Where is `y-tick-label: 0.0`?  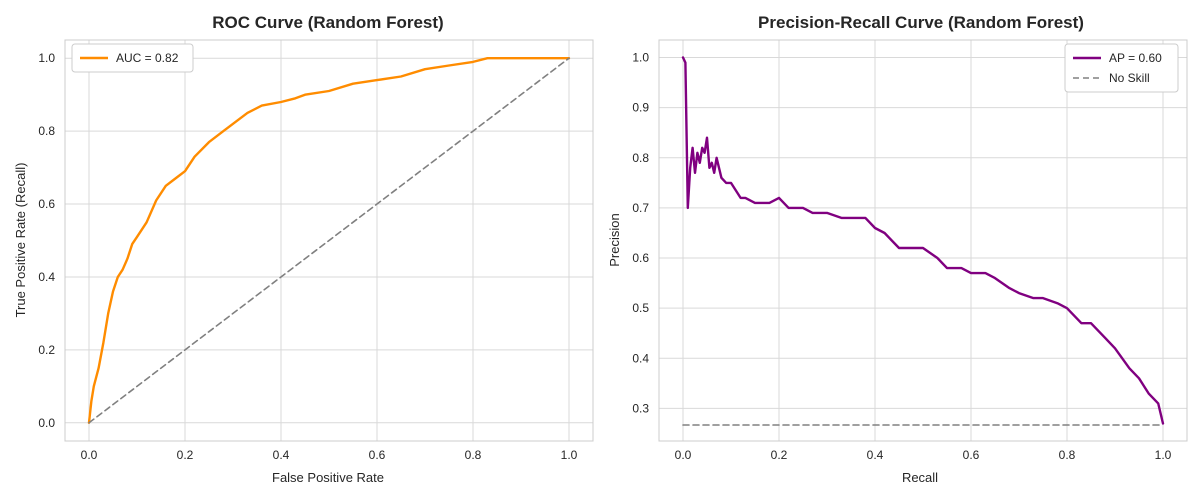
y-tick-label: 0.0 is located at coordinates (46, 423).